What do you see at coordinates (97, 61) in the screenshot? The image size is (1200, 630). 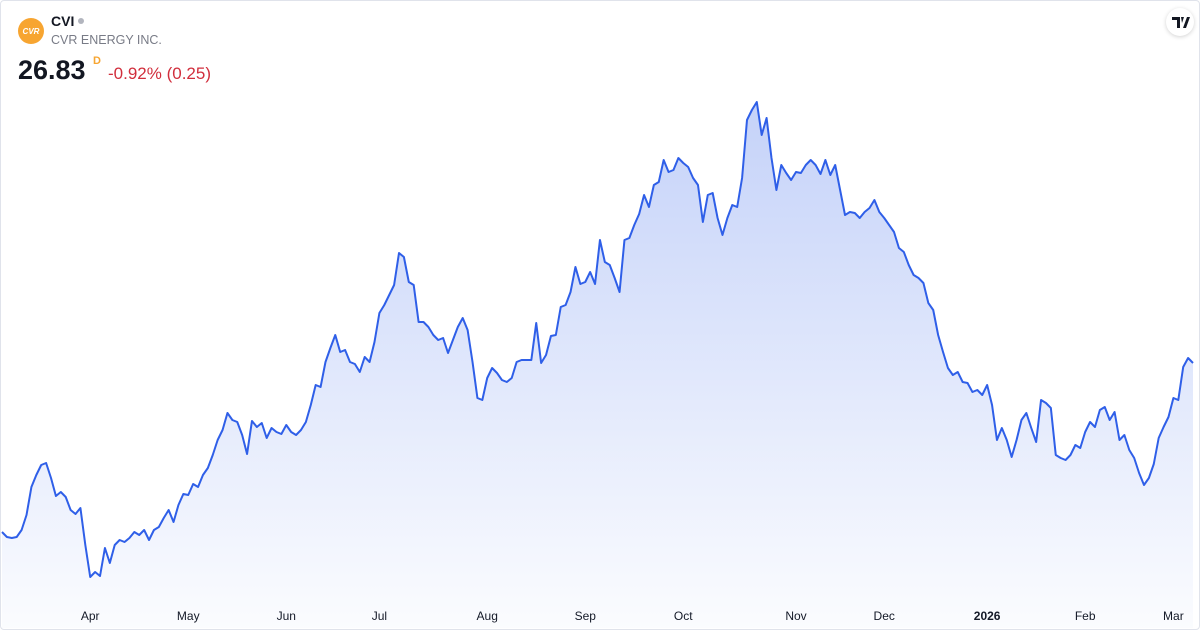 I see `interval: D` at bounding box center [97, 61].